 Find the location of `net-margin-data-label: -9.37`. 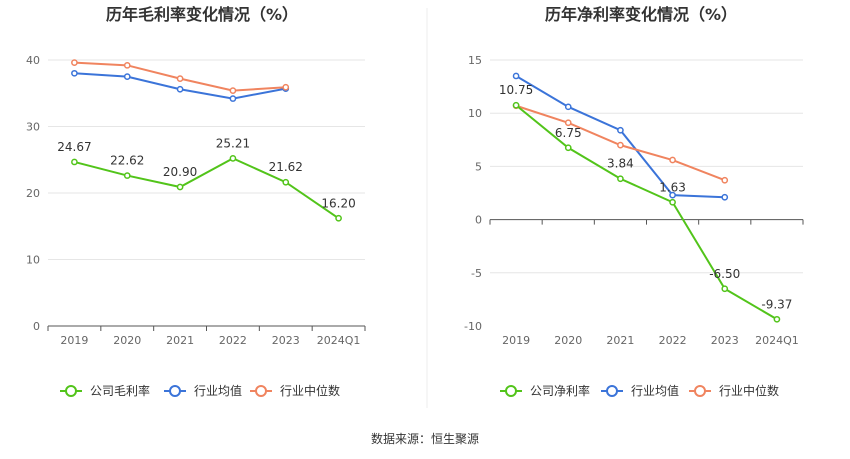

net-margin-data-label: -9.37 is located at coordinates (776, 304).